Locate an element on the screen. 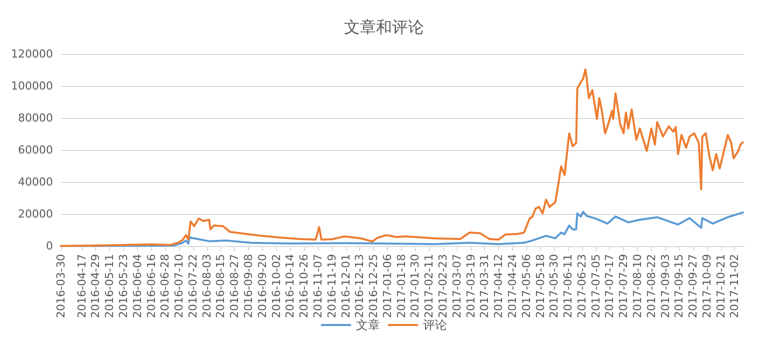  x-tick-label: 2017-01-06 is located at coordinates (387, 286).